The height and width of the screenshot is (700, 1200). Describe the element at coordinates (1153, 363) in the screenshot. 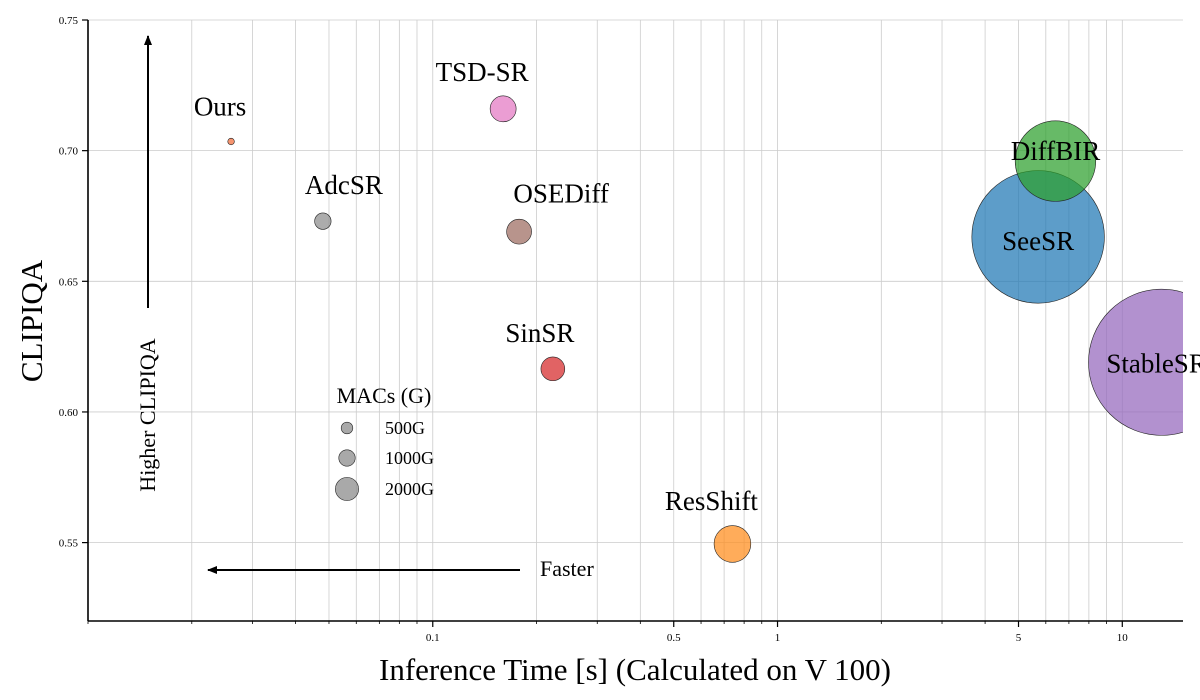

I see `point-label-stablesr: StableSR` at that location.